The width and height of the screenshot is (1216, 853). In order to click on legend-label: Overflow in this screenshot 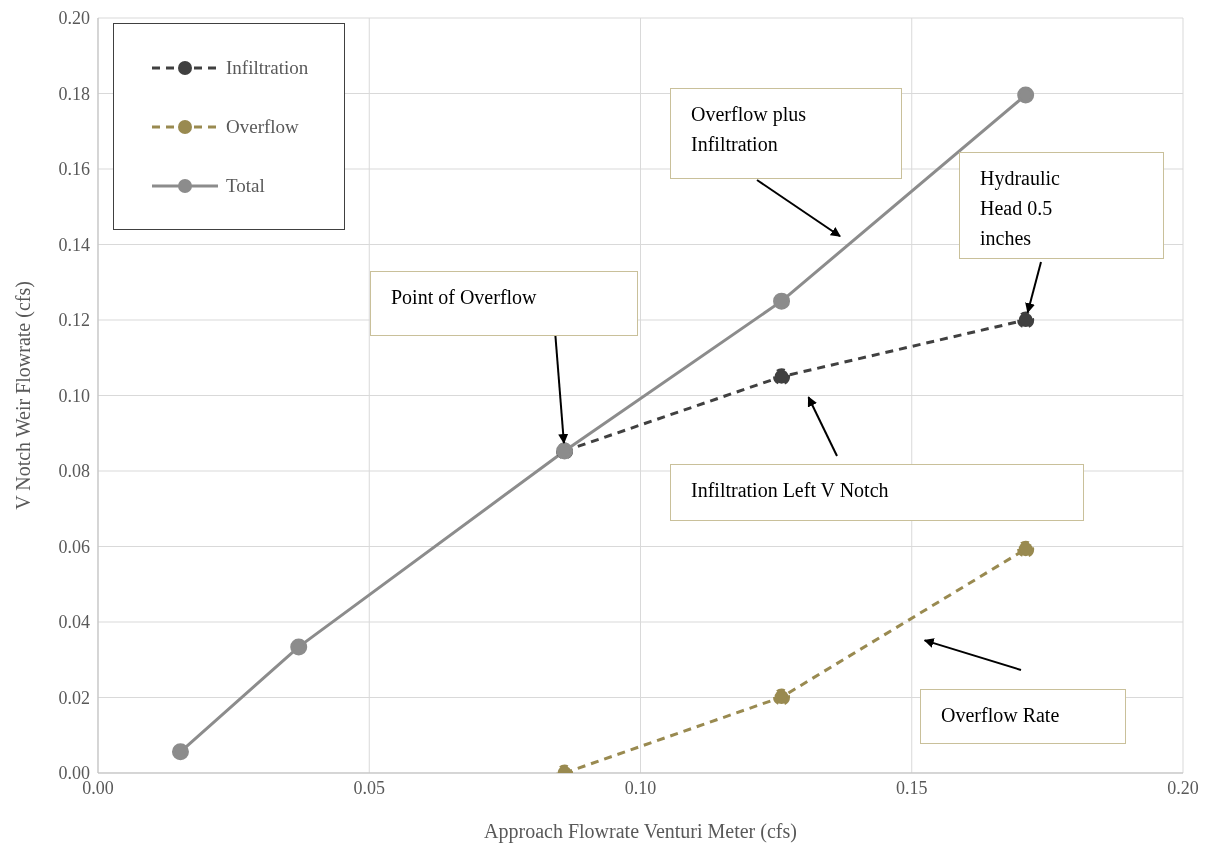, I will do `click(262, 126)`.